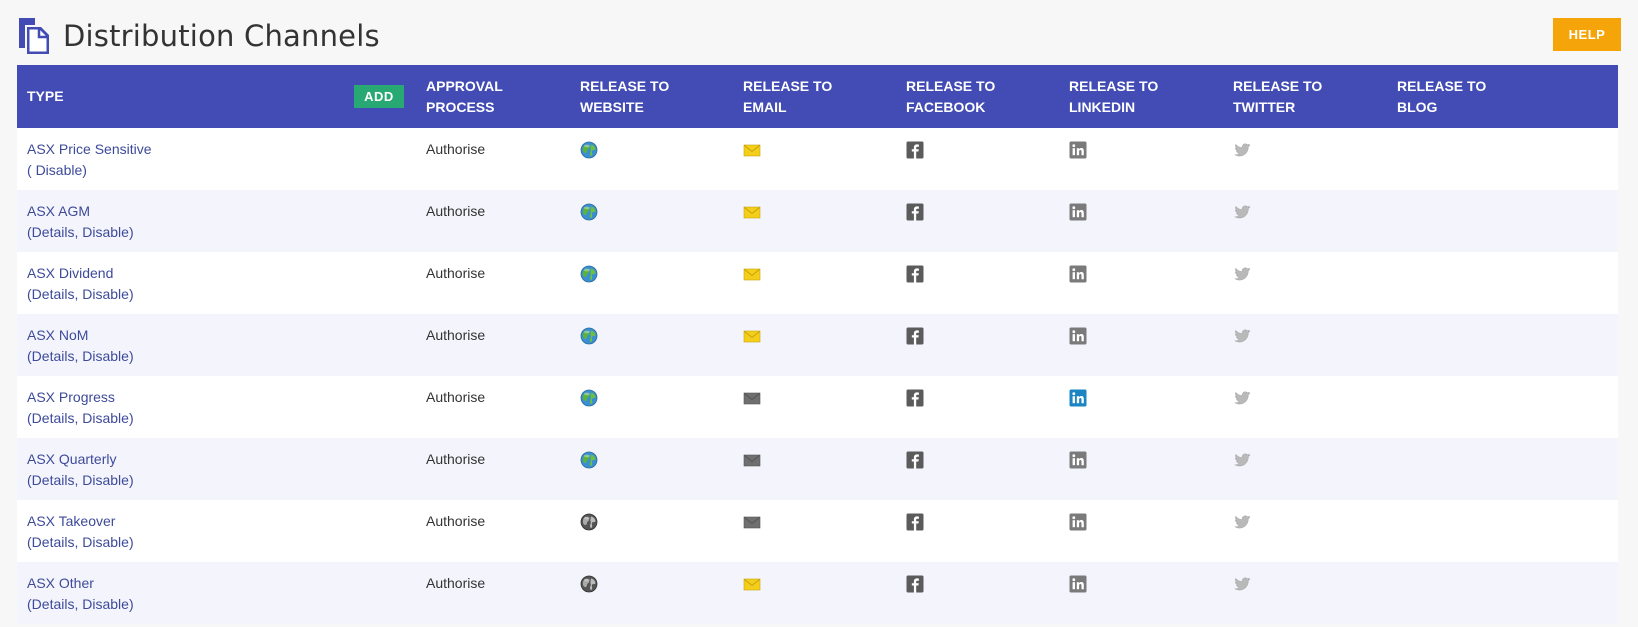 This screenshot has height=627, width=1638. I want to click on header-facebook: RELEASE TO FACEBOOK, so click(977, 96).